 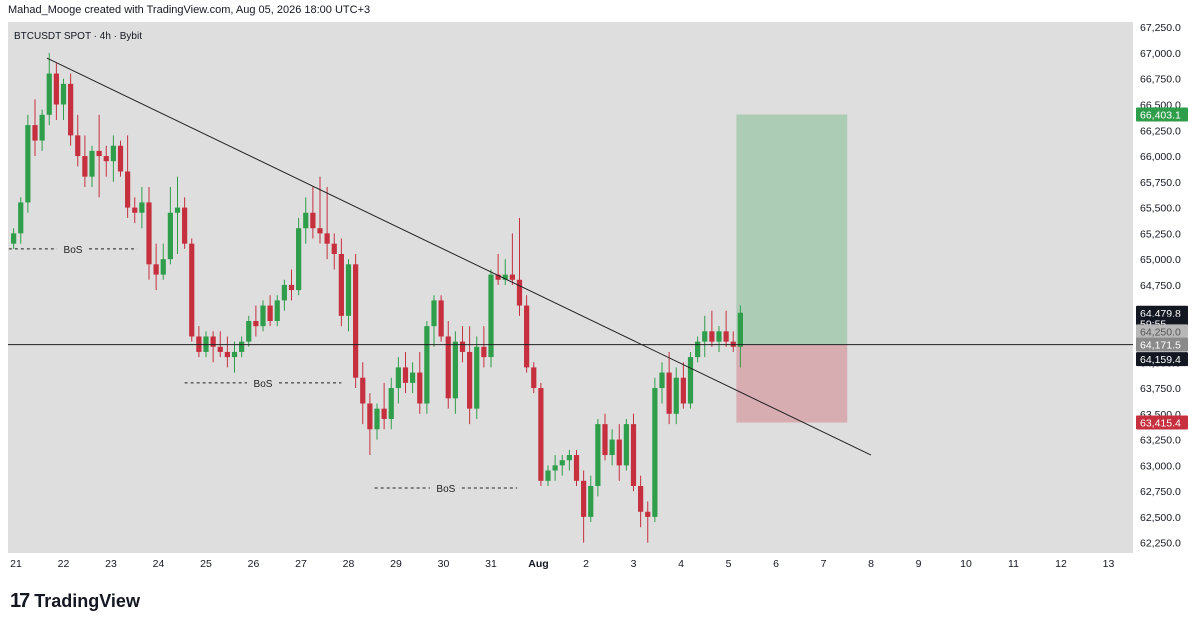 I want to click on position-loss-zone, so click(x=792, y=383).